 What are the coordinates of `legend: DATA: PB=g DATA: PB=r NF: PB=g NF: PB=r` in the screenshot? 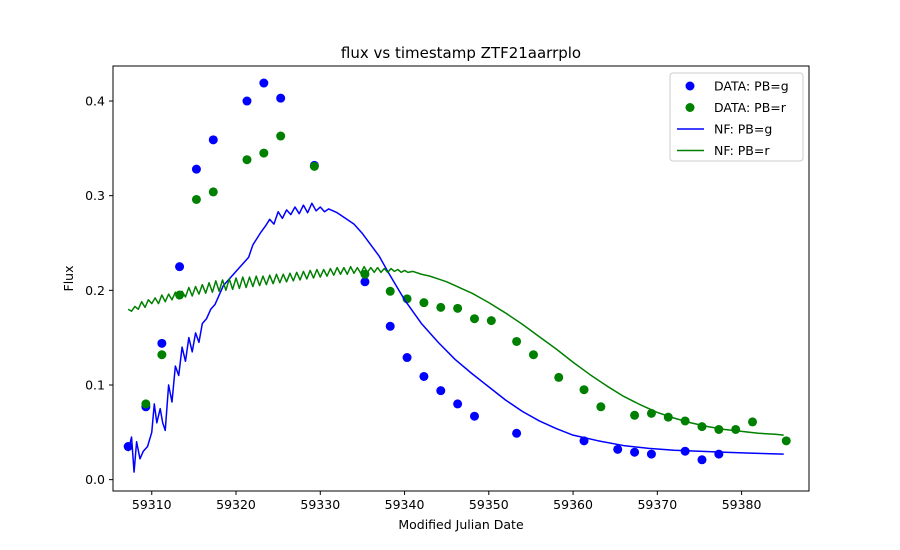 It's located at (736, 117).